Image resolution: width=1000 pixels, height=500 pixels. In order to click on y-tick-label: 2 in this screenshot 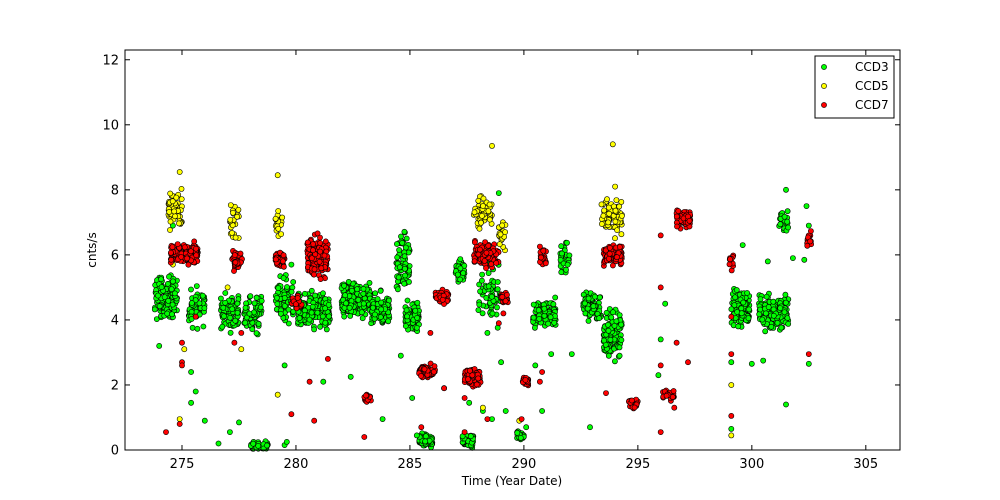, I will do `click(115, 385)`.